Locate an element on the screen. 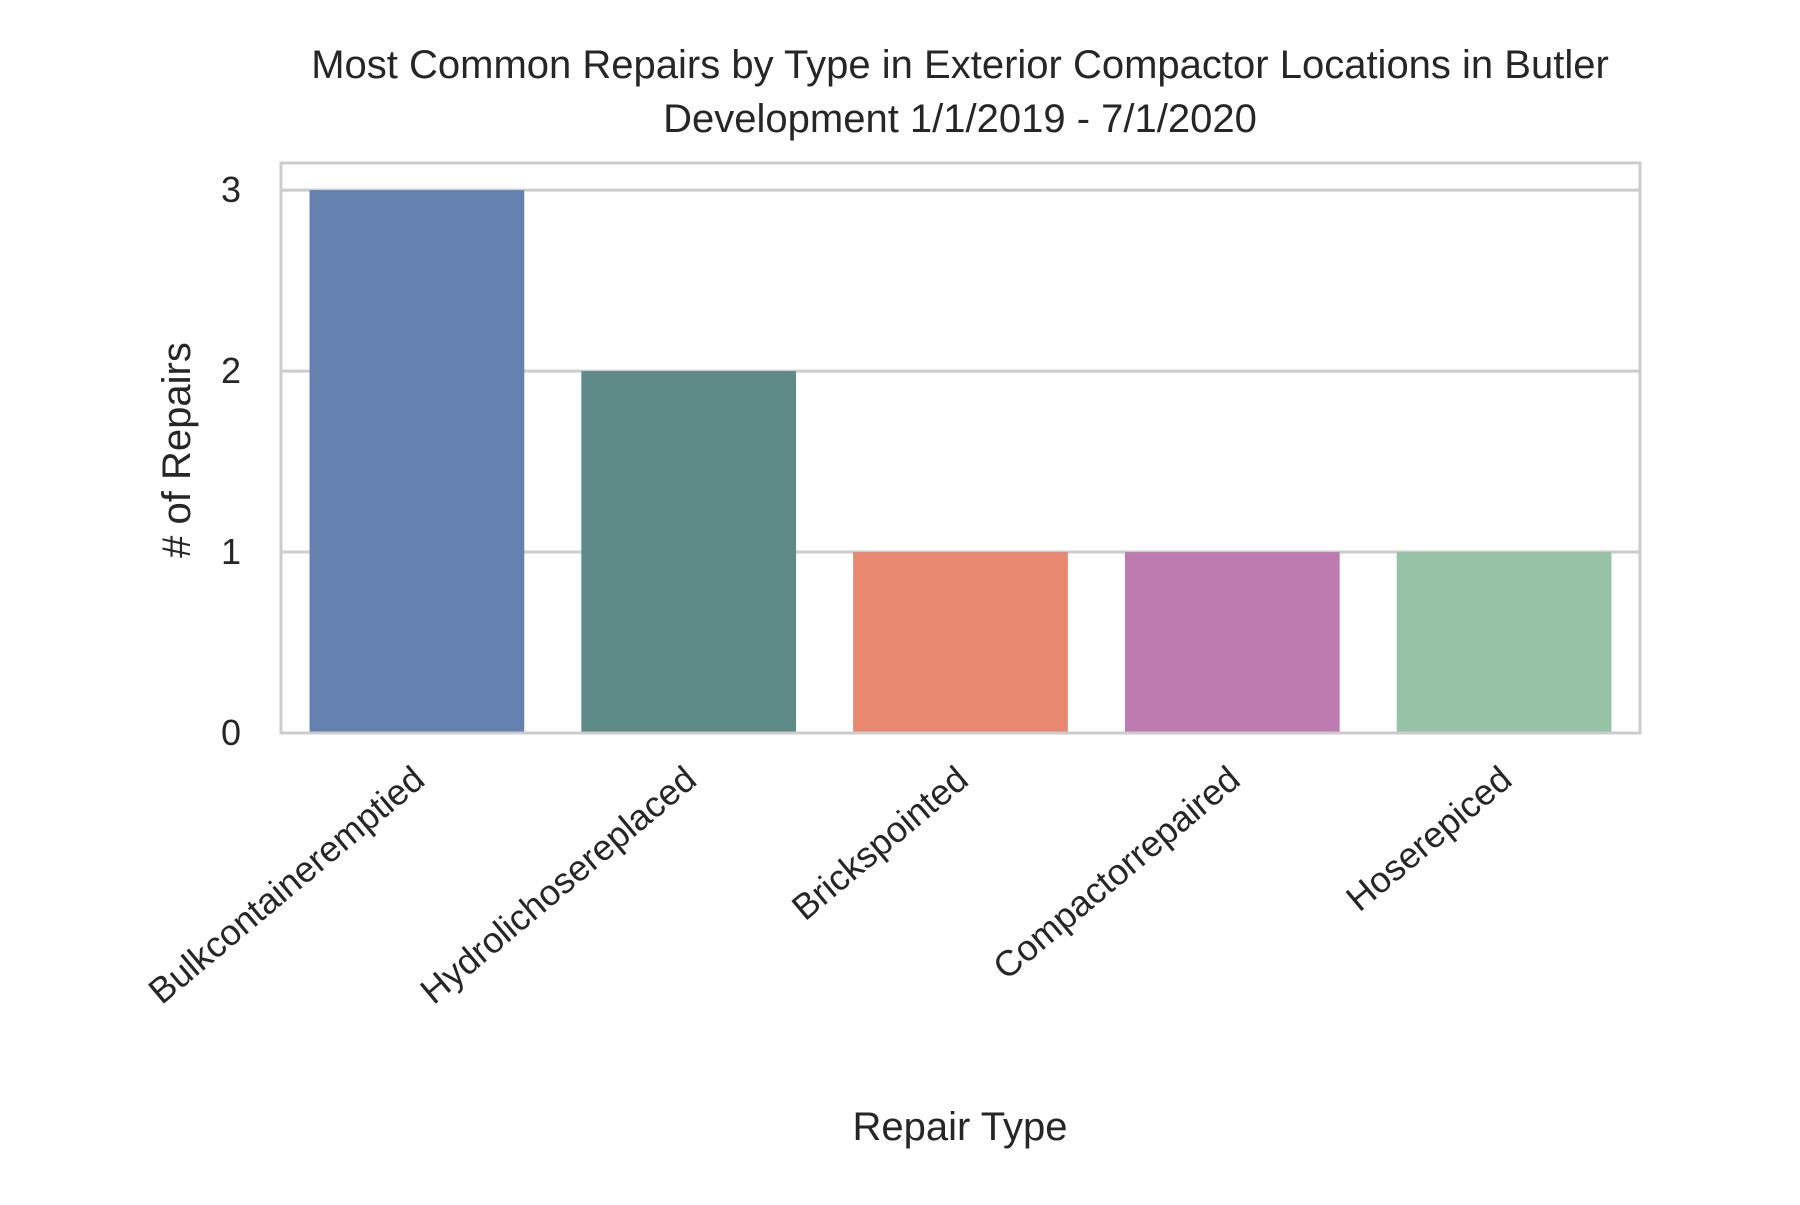 The image size is (1800, 1205). y-tick-label: 3 is located at coordinates (231, 189).